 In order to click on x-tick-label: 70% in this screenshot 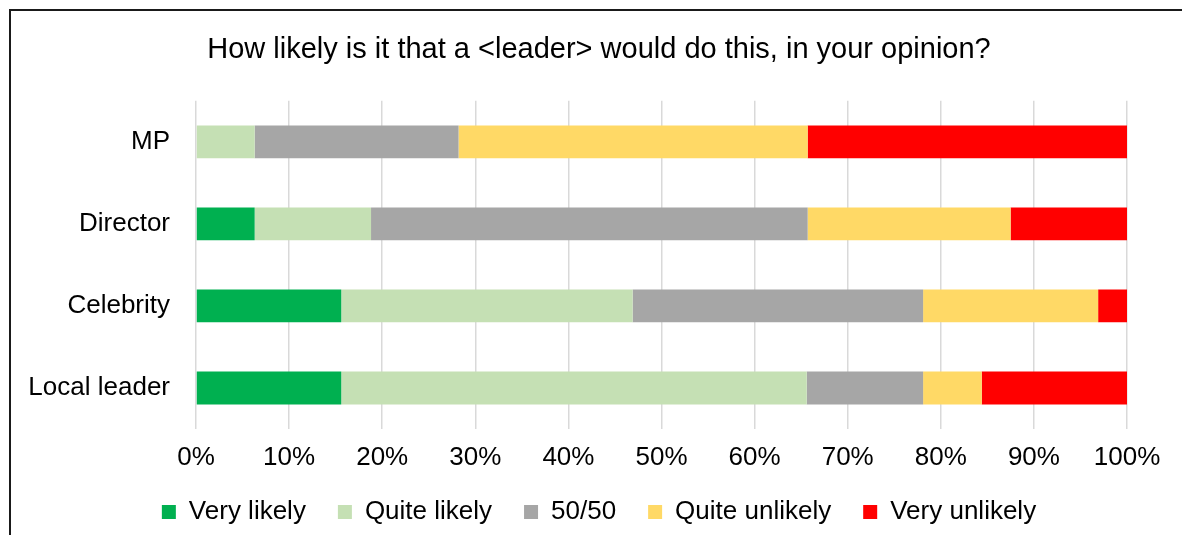, I will do `click(847, 455)`.